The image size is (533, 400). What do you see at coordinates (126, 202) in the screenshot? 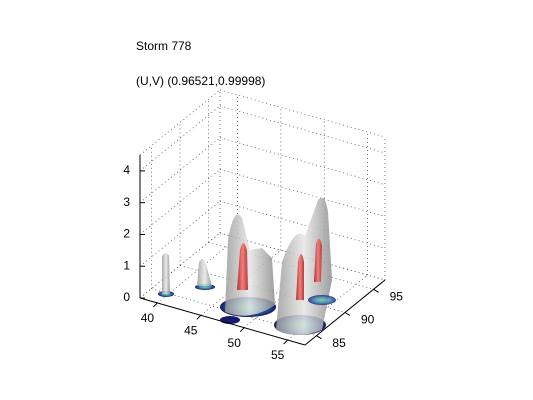
I see `z-tick-label: 3` at bounding box center [126, 202].